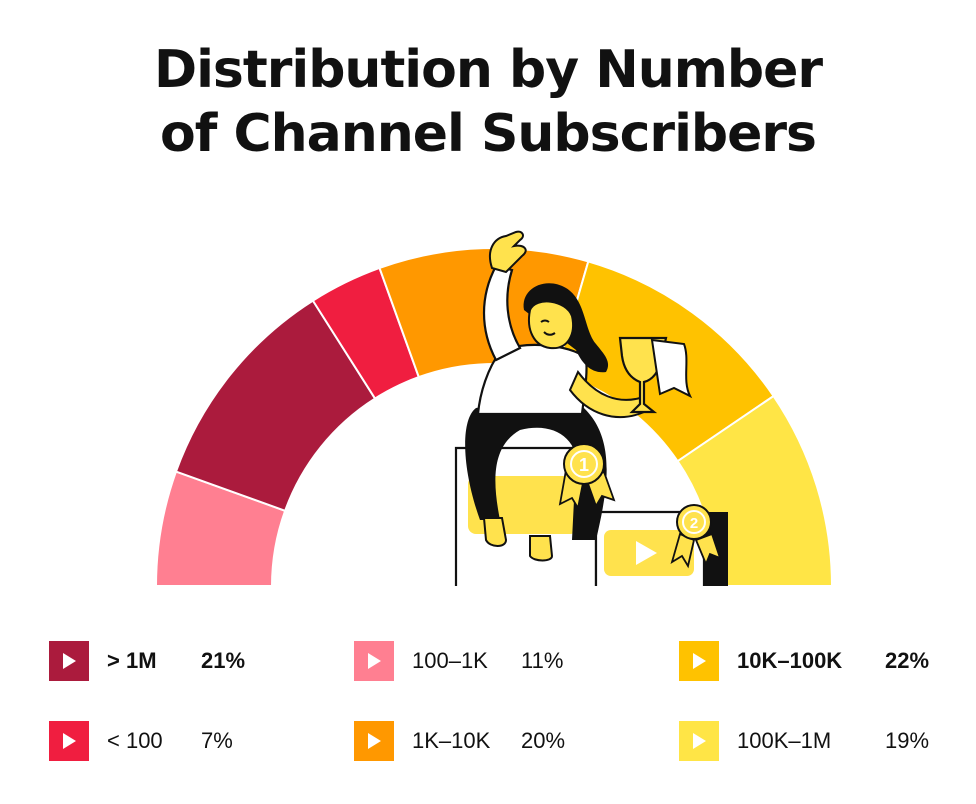  What do you see at coordinates (907, 740) in the screenshot?
I see `legend-value: 19%` at bounding box center [907, 740].